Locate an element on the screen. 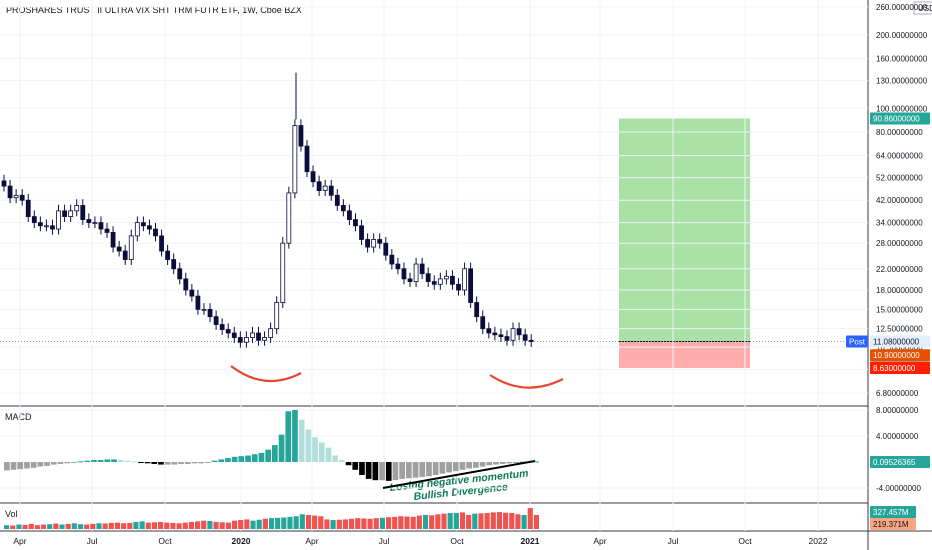  macd-label: MACD is located at coordinates (18, 417).